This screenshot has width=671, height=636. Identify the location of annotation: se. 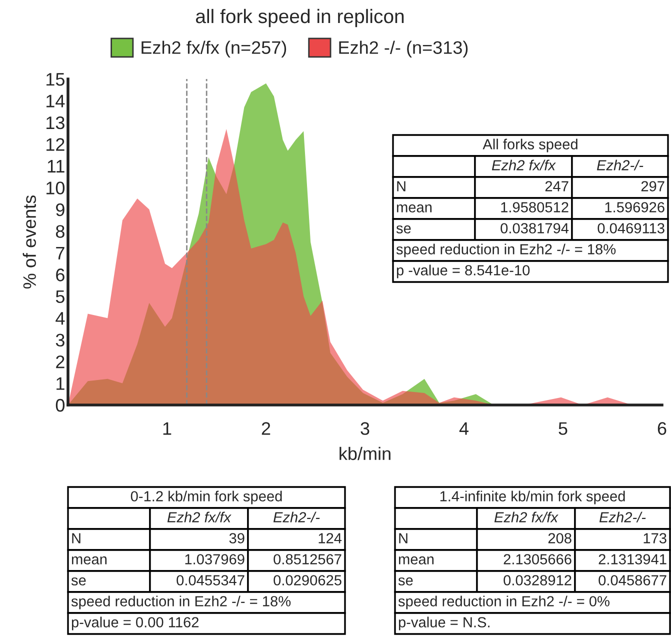
(403, 229).